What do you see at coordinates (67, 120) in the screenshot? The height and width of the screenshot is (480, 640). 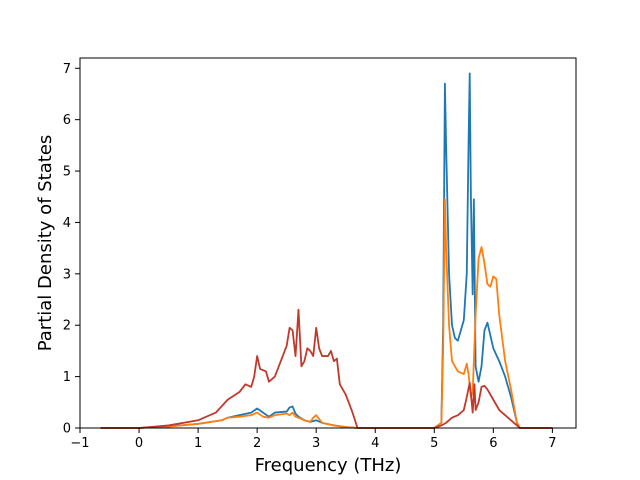 I see `y-tick-label: 6` at bounding box center [67, 120].